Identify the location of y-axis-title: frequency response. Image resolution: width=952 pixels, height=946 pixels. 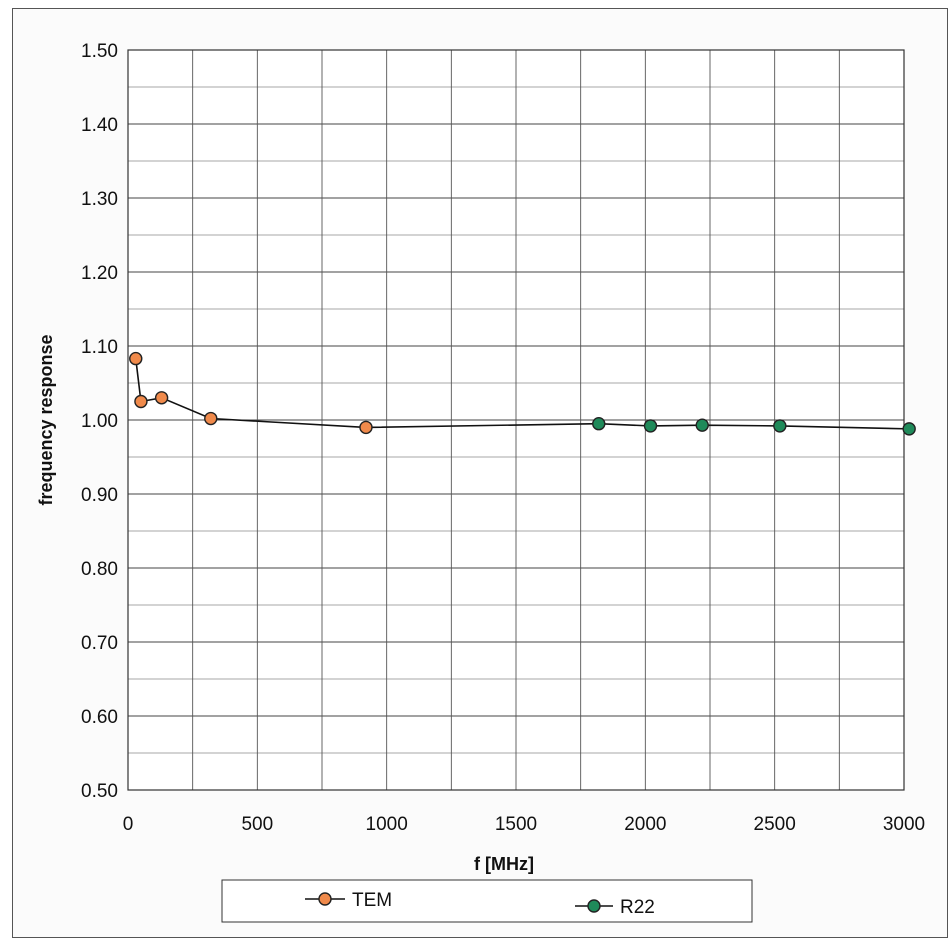
(46, 419).